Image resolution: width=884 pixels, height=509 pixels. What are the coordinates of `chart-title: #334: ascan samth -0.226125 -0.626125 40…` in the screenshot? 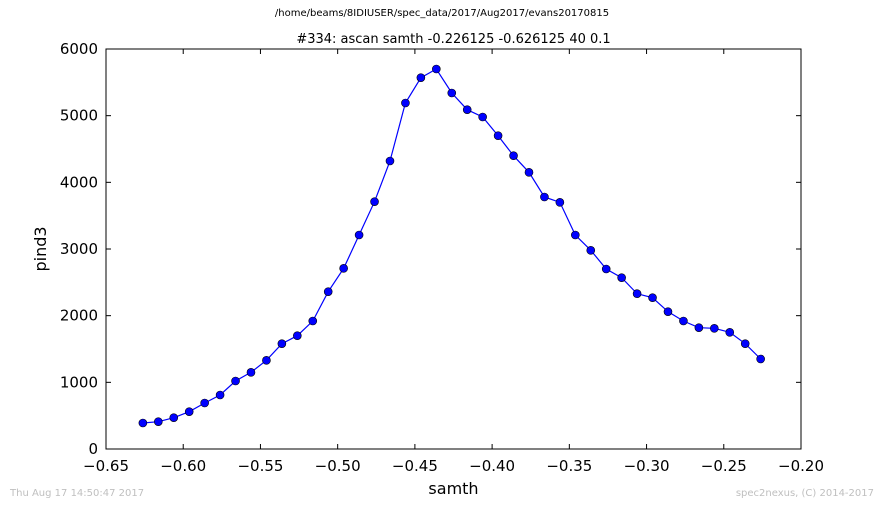 It's located at (453, 39).